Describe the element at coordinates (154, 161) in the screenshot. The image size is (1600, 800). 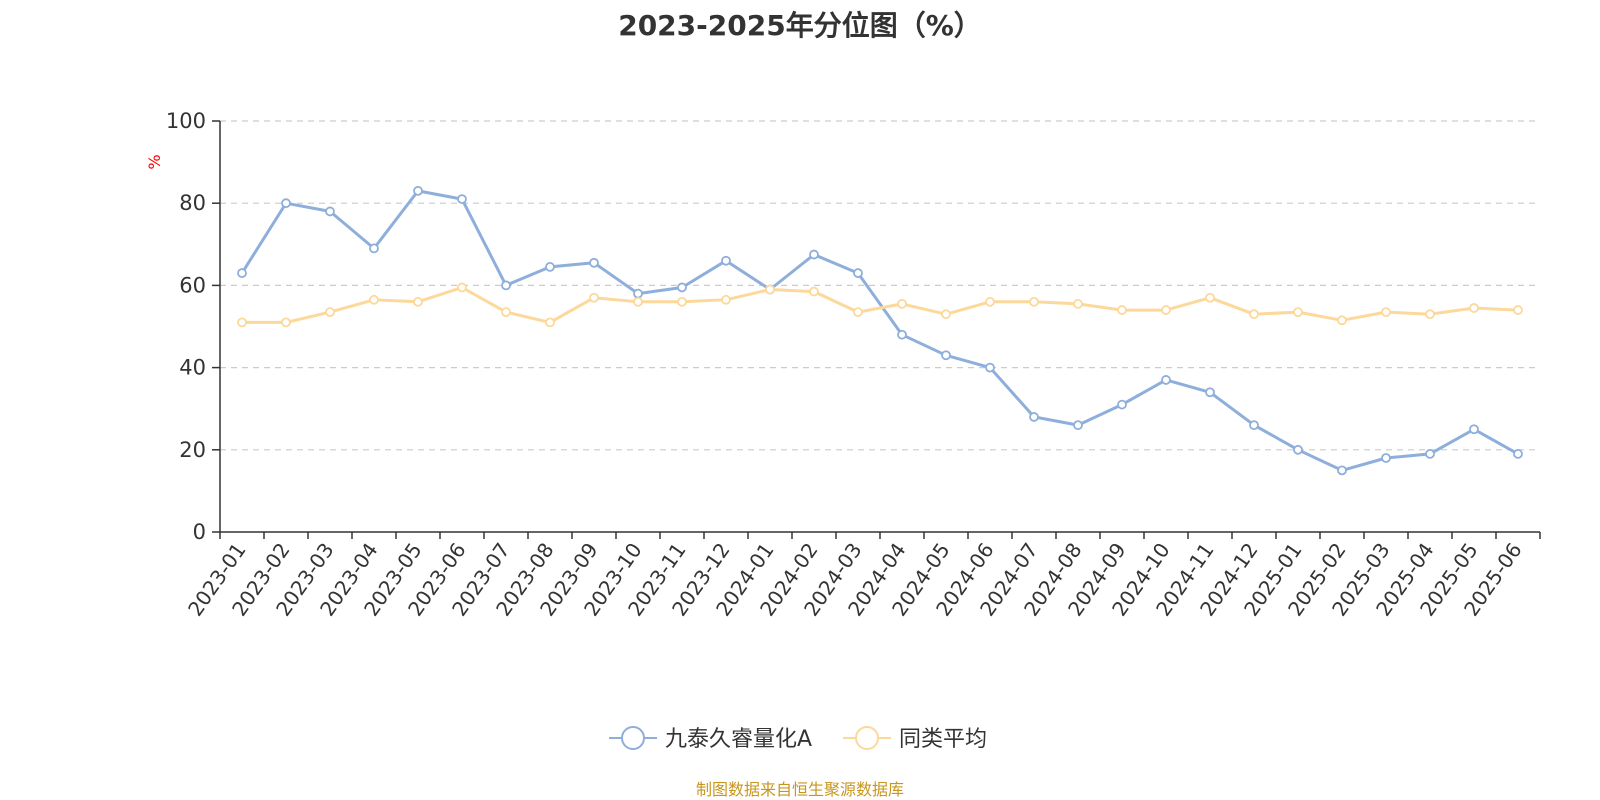
I see `y-axis-unit-label: %` at that location.